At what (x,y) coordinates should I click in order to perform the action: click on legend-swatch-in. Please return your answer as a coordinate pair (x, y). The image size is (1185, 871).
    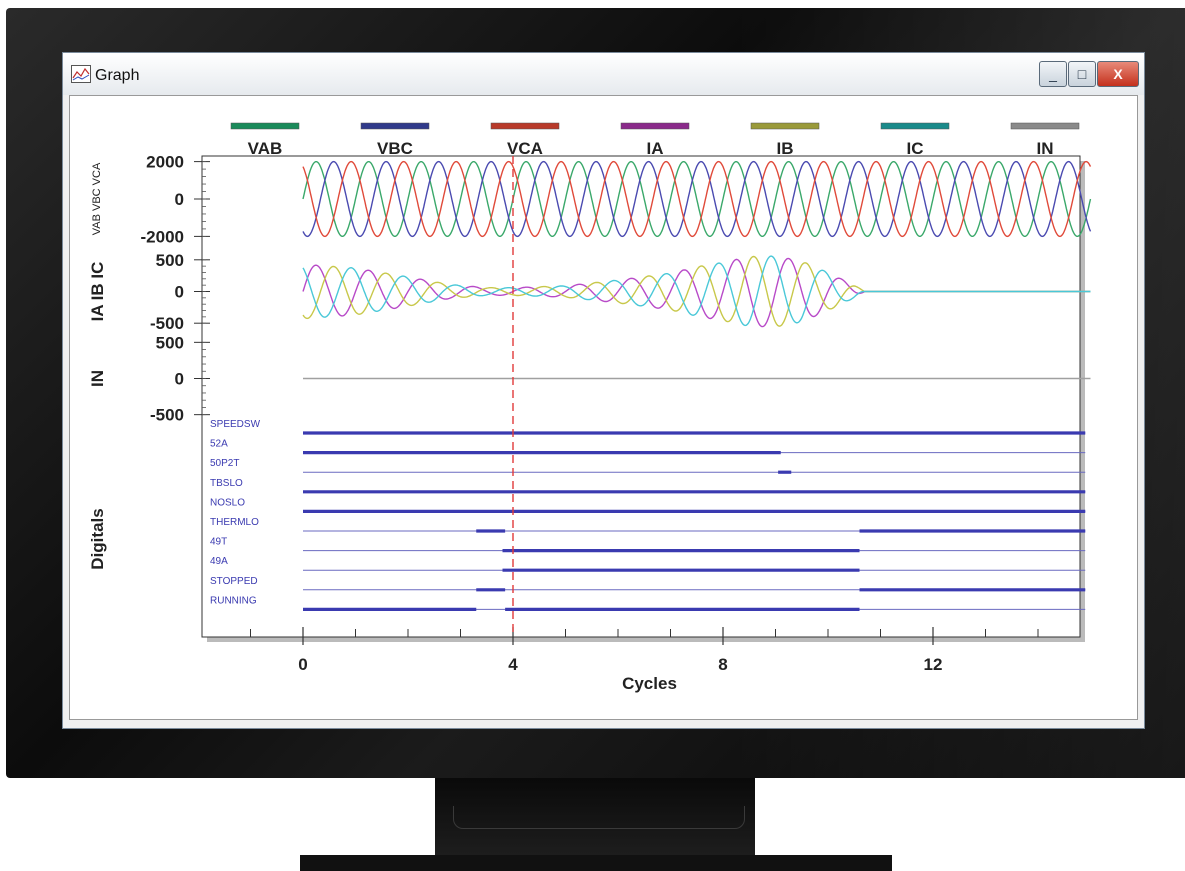
    Looking at the image, I should click on (1045, 126).